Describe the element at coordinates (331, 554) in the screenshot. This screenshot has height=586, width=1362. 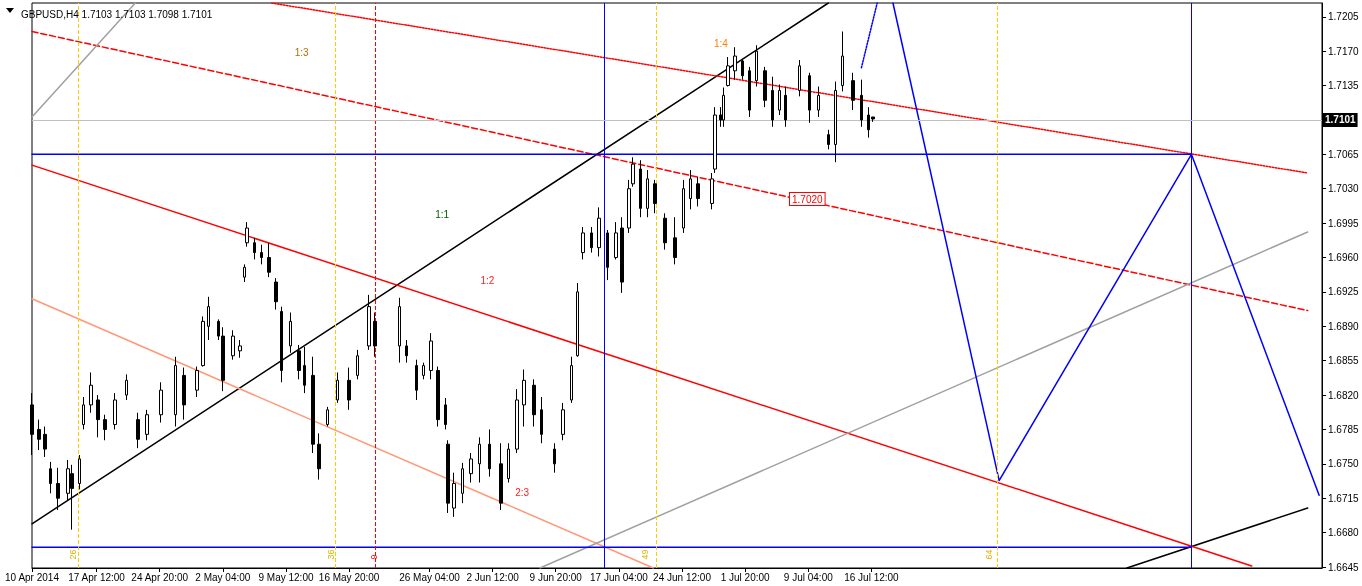
I see `annotation: 36` at that location.